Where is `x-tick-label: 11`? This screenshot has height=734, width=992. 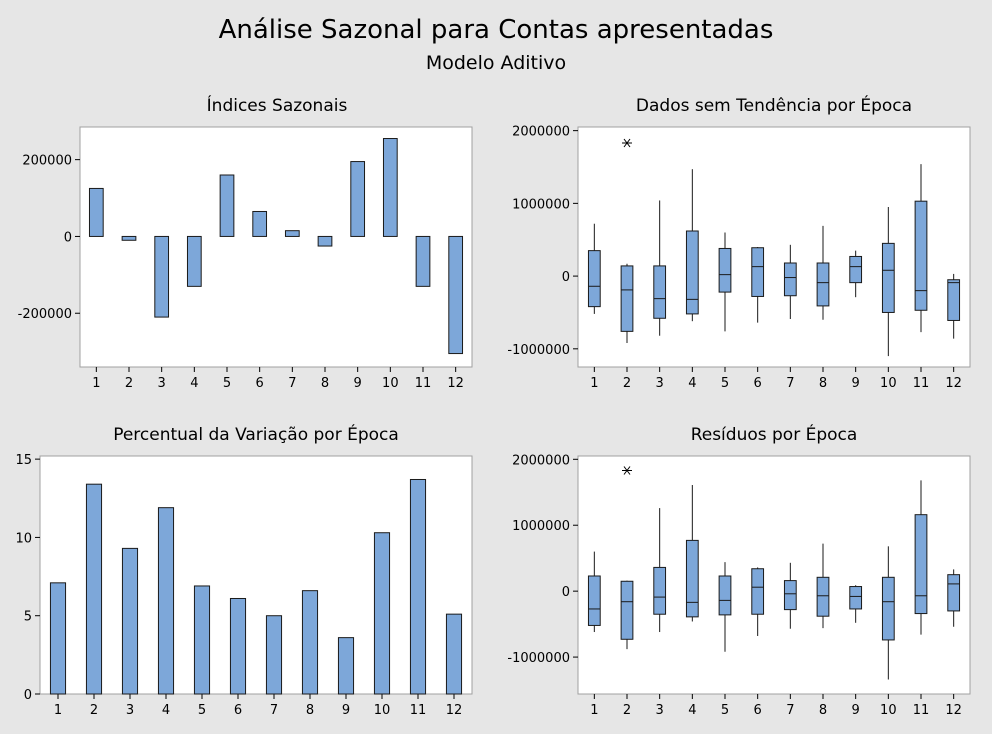
x-tick-label: 11 is located at coordinates (921, 710).